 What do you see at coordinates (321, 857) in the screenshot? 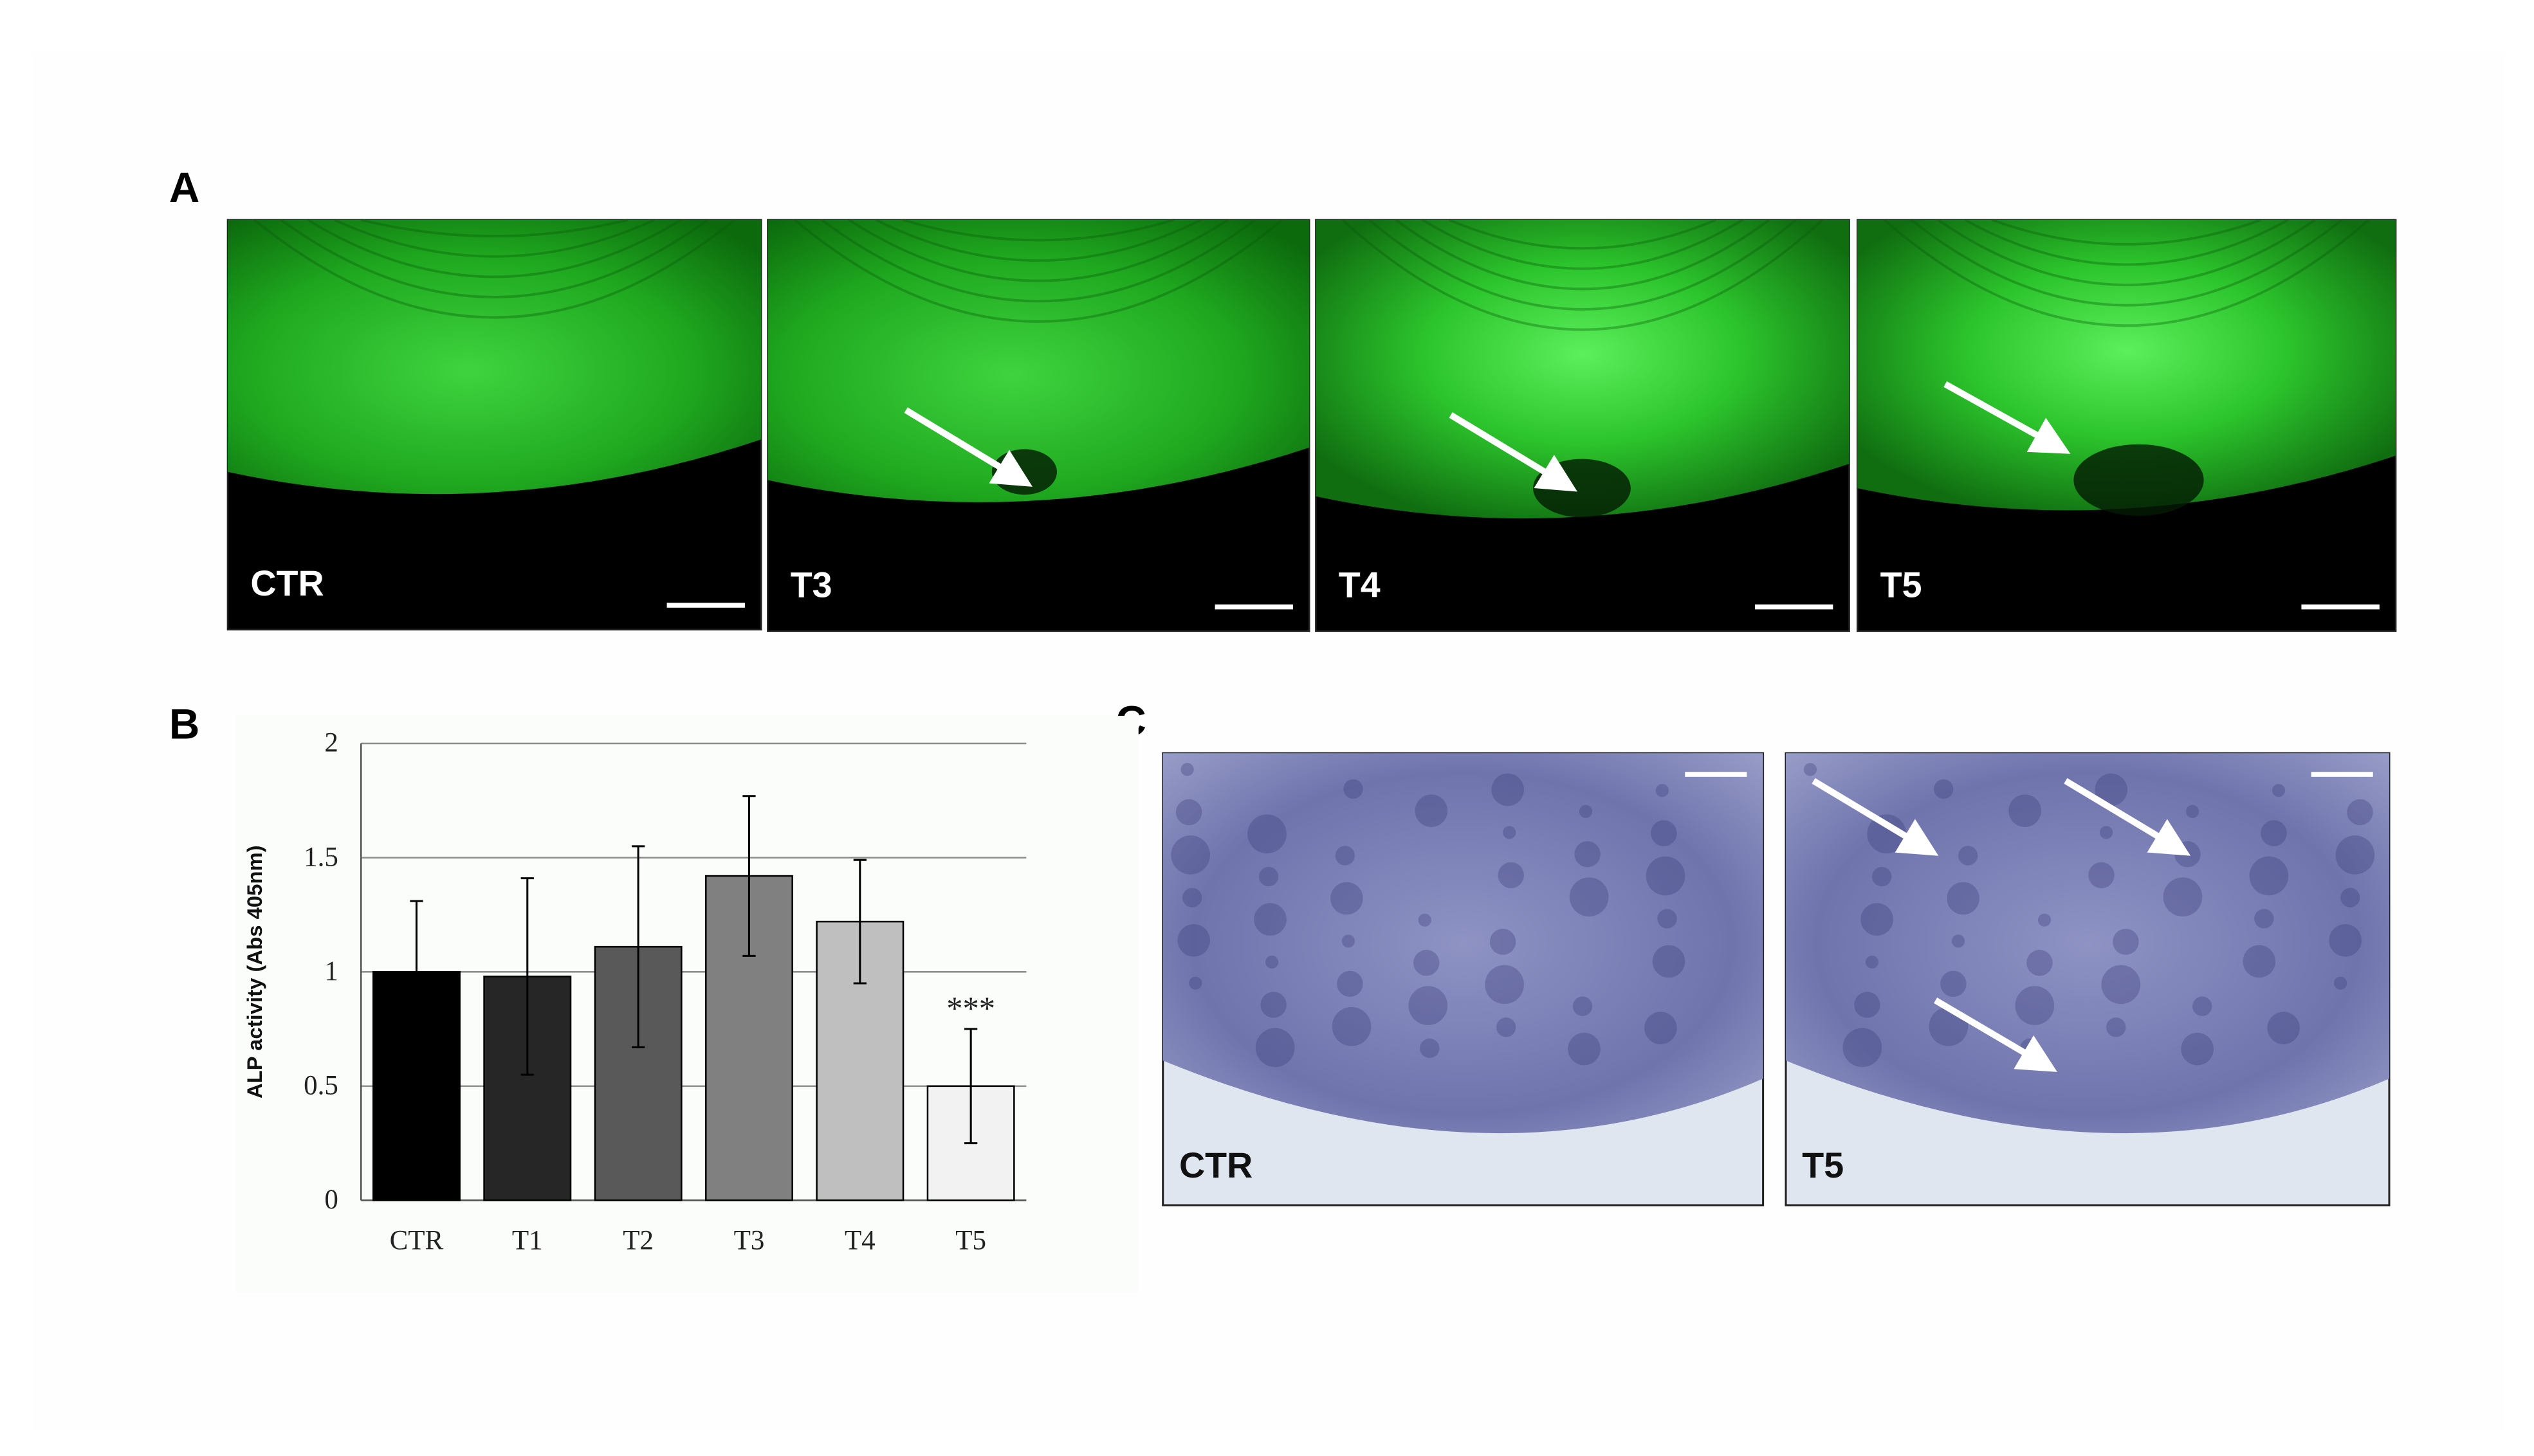
I see `y-tick-label: 1.5` at bounding box center [321, 857].